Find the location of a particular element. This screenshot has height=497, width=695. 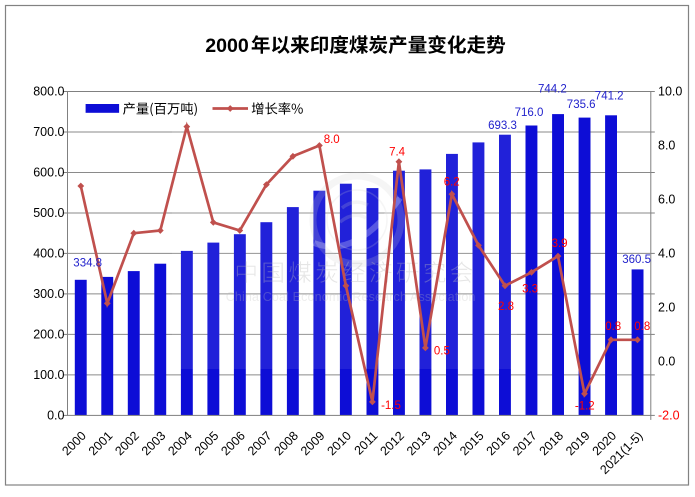

svg-text: -1.5 is located at coordinates (391, 406).